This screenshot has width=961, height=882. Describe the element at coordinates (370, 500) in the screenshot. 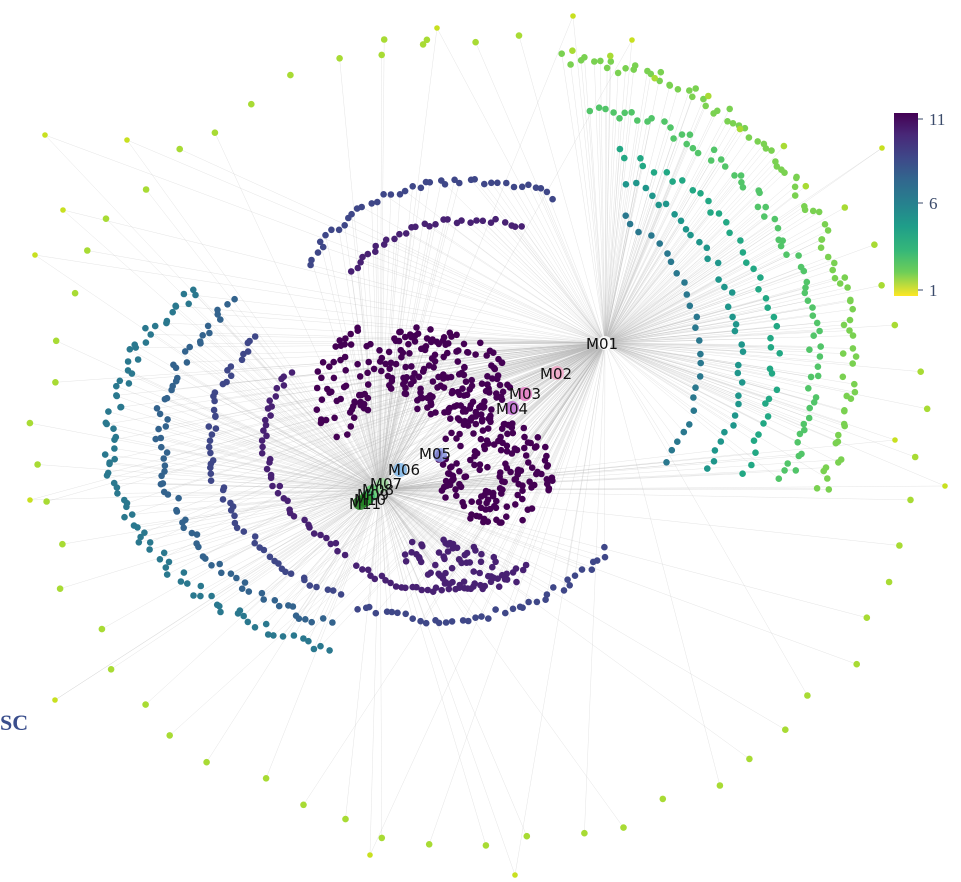

I see `hub-label: M10` at that location.